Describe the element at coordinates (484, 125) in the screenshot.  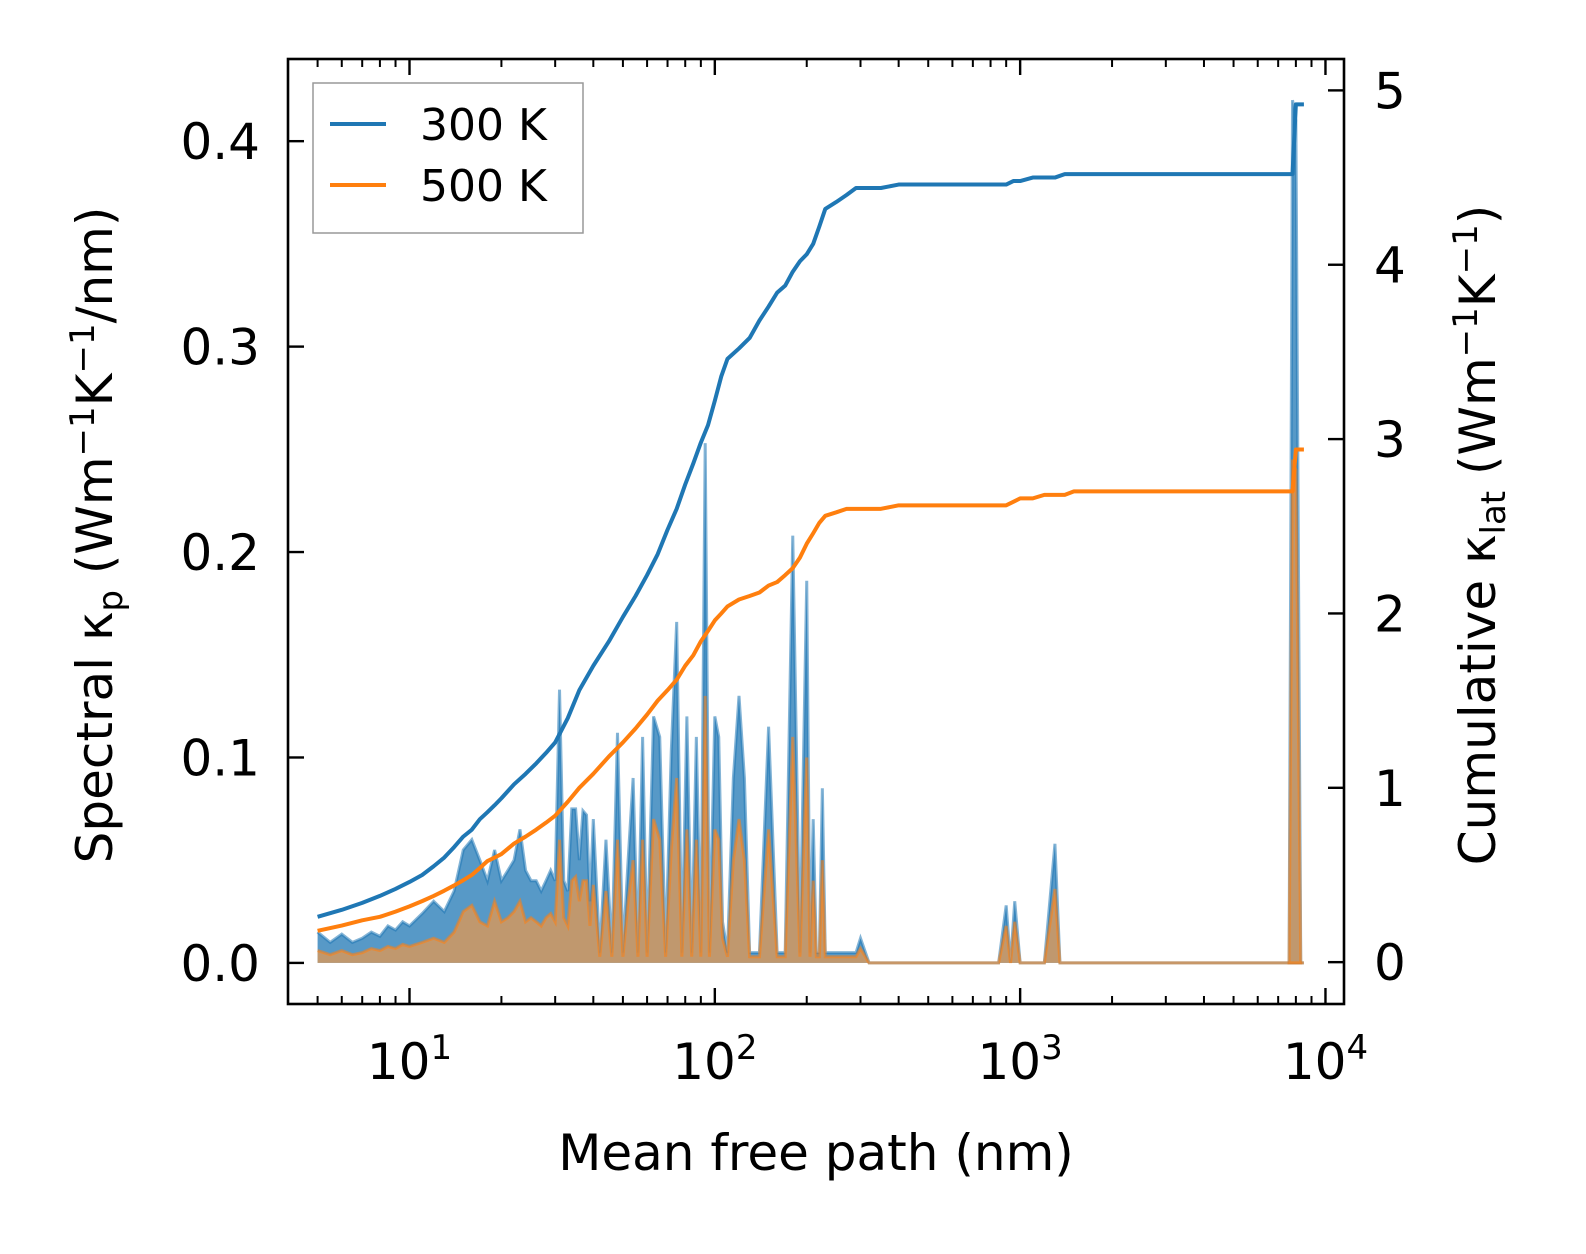
I see `legend-label-300k: 300 K` at that location.